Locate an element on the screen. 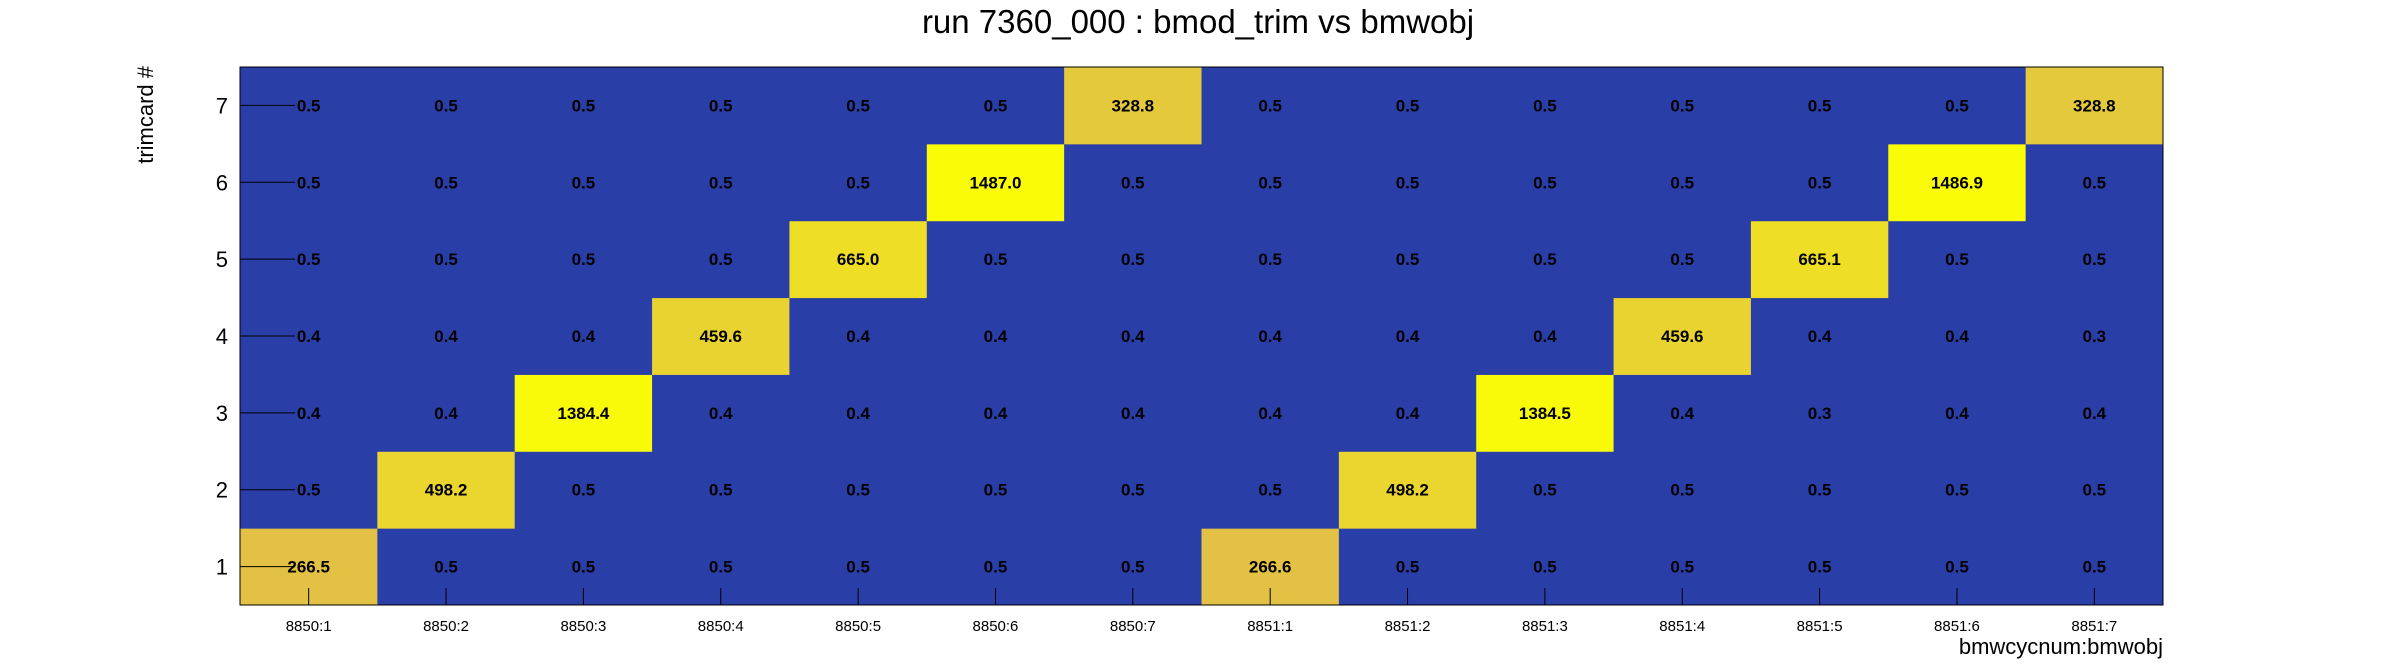 This screenshot has width=2396, height=672. y-tick-label: 3 is located at coordinates (222, 413).